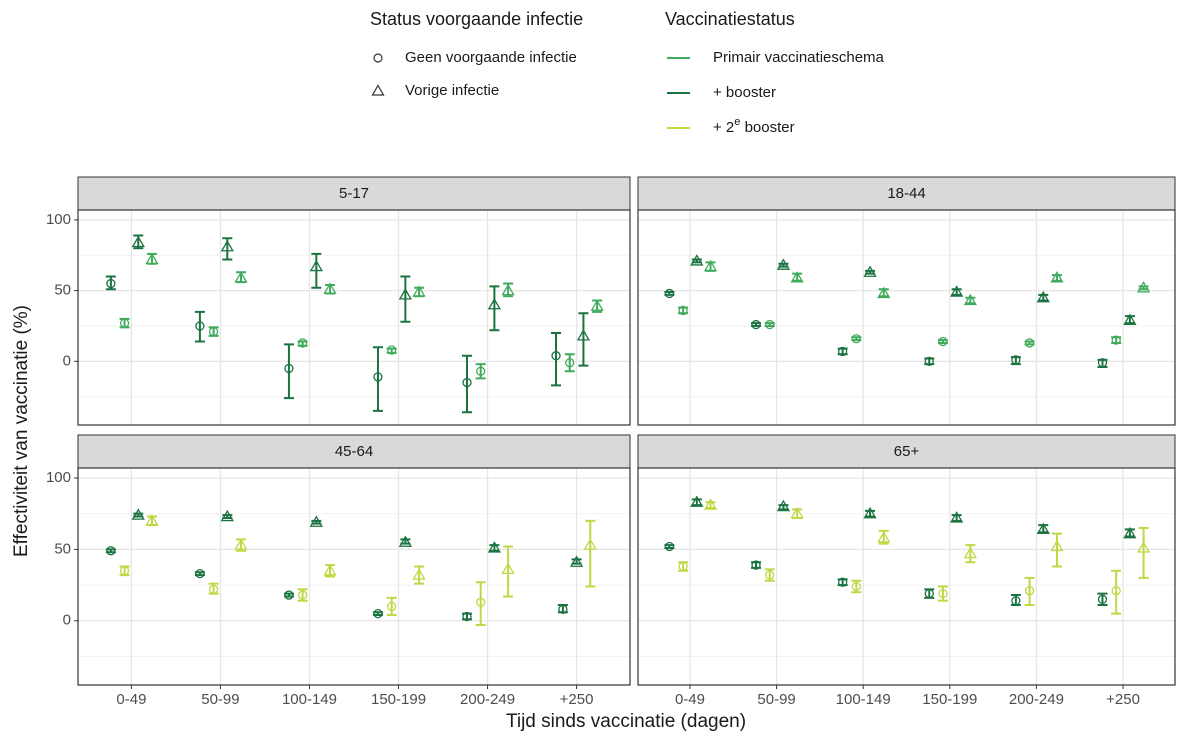  Describe the element at coordinates (799, 57) in the screenshot. I see `legend-label-part: Primair vaccinatieschema` at that location.